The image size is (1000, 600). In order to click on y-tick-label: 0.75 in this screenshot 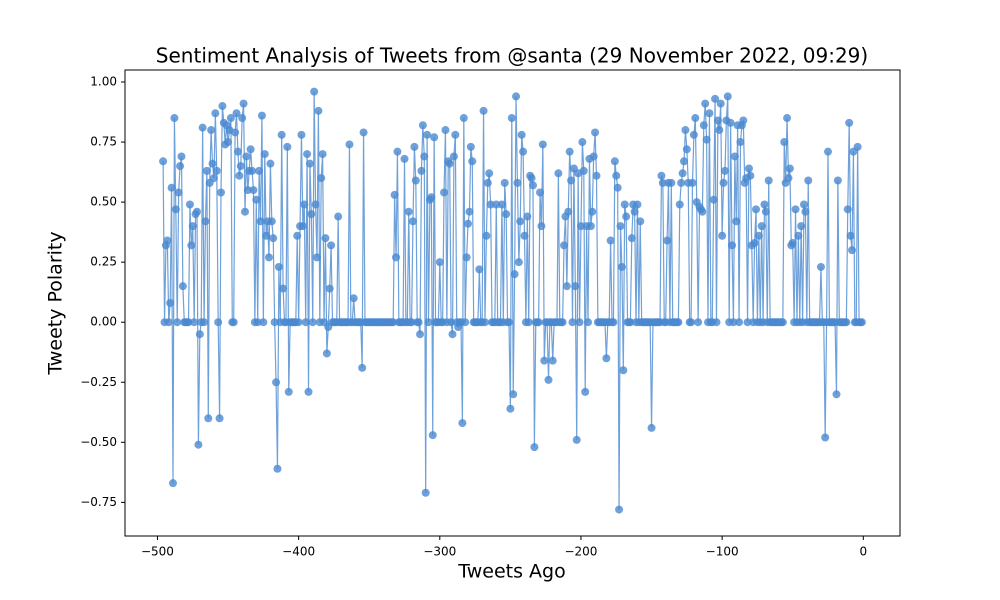, I will do `click(103, 142)`.